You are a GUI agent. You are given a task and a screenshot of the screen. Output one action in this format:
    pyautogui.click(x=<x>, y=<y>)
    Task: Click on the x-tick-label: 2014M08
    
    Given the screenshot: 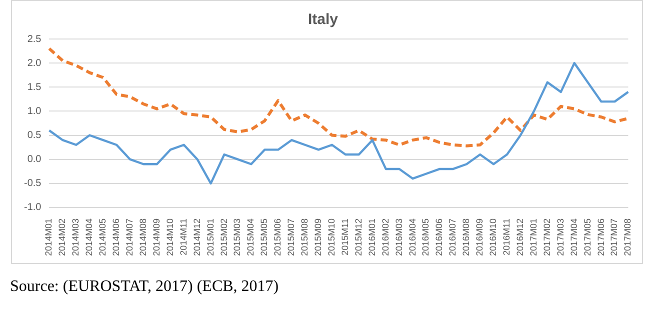 What is the action you would take?
    pyautogui.click(x=143, y=237)
    